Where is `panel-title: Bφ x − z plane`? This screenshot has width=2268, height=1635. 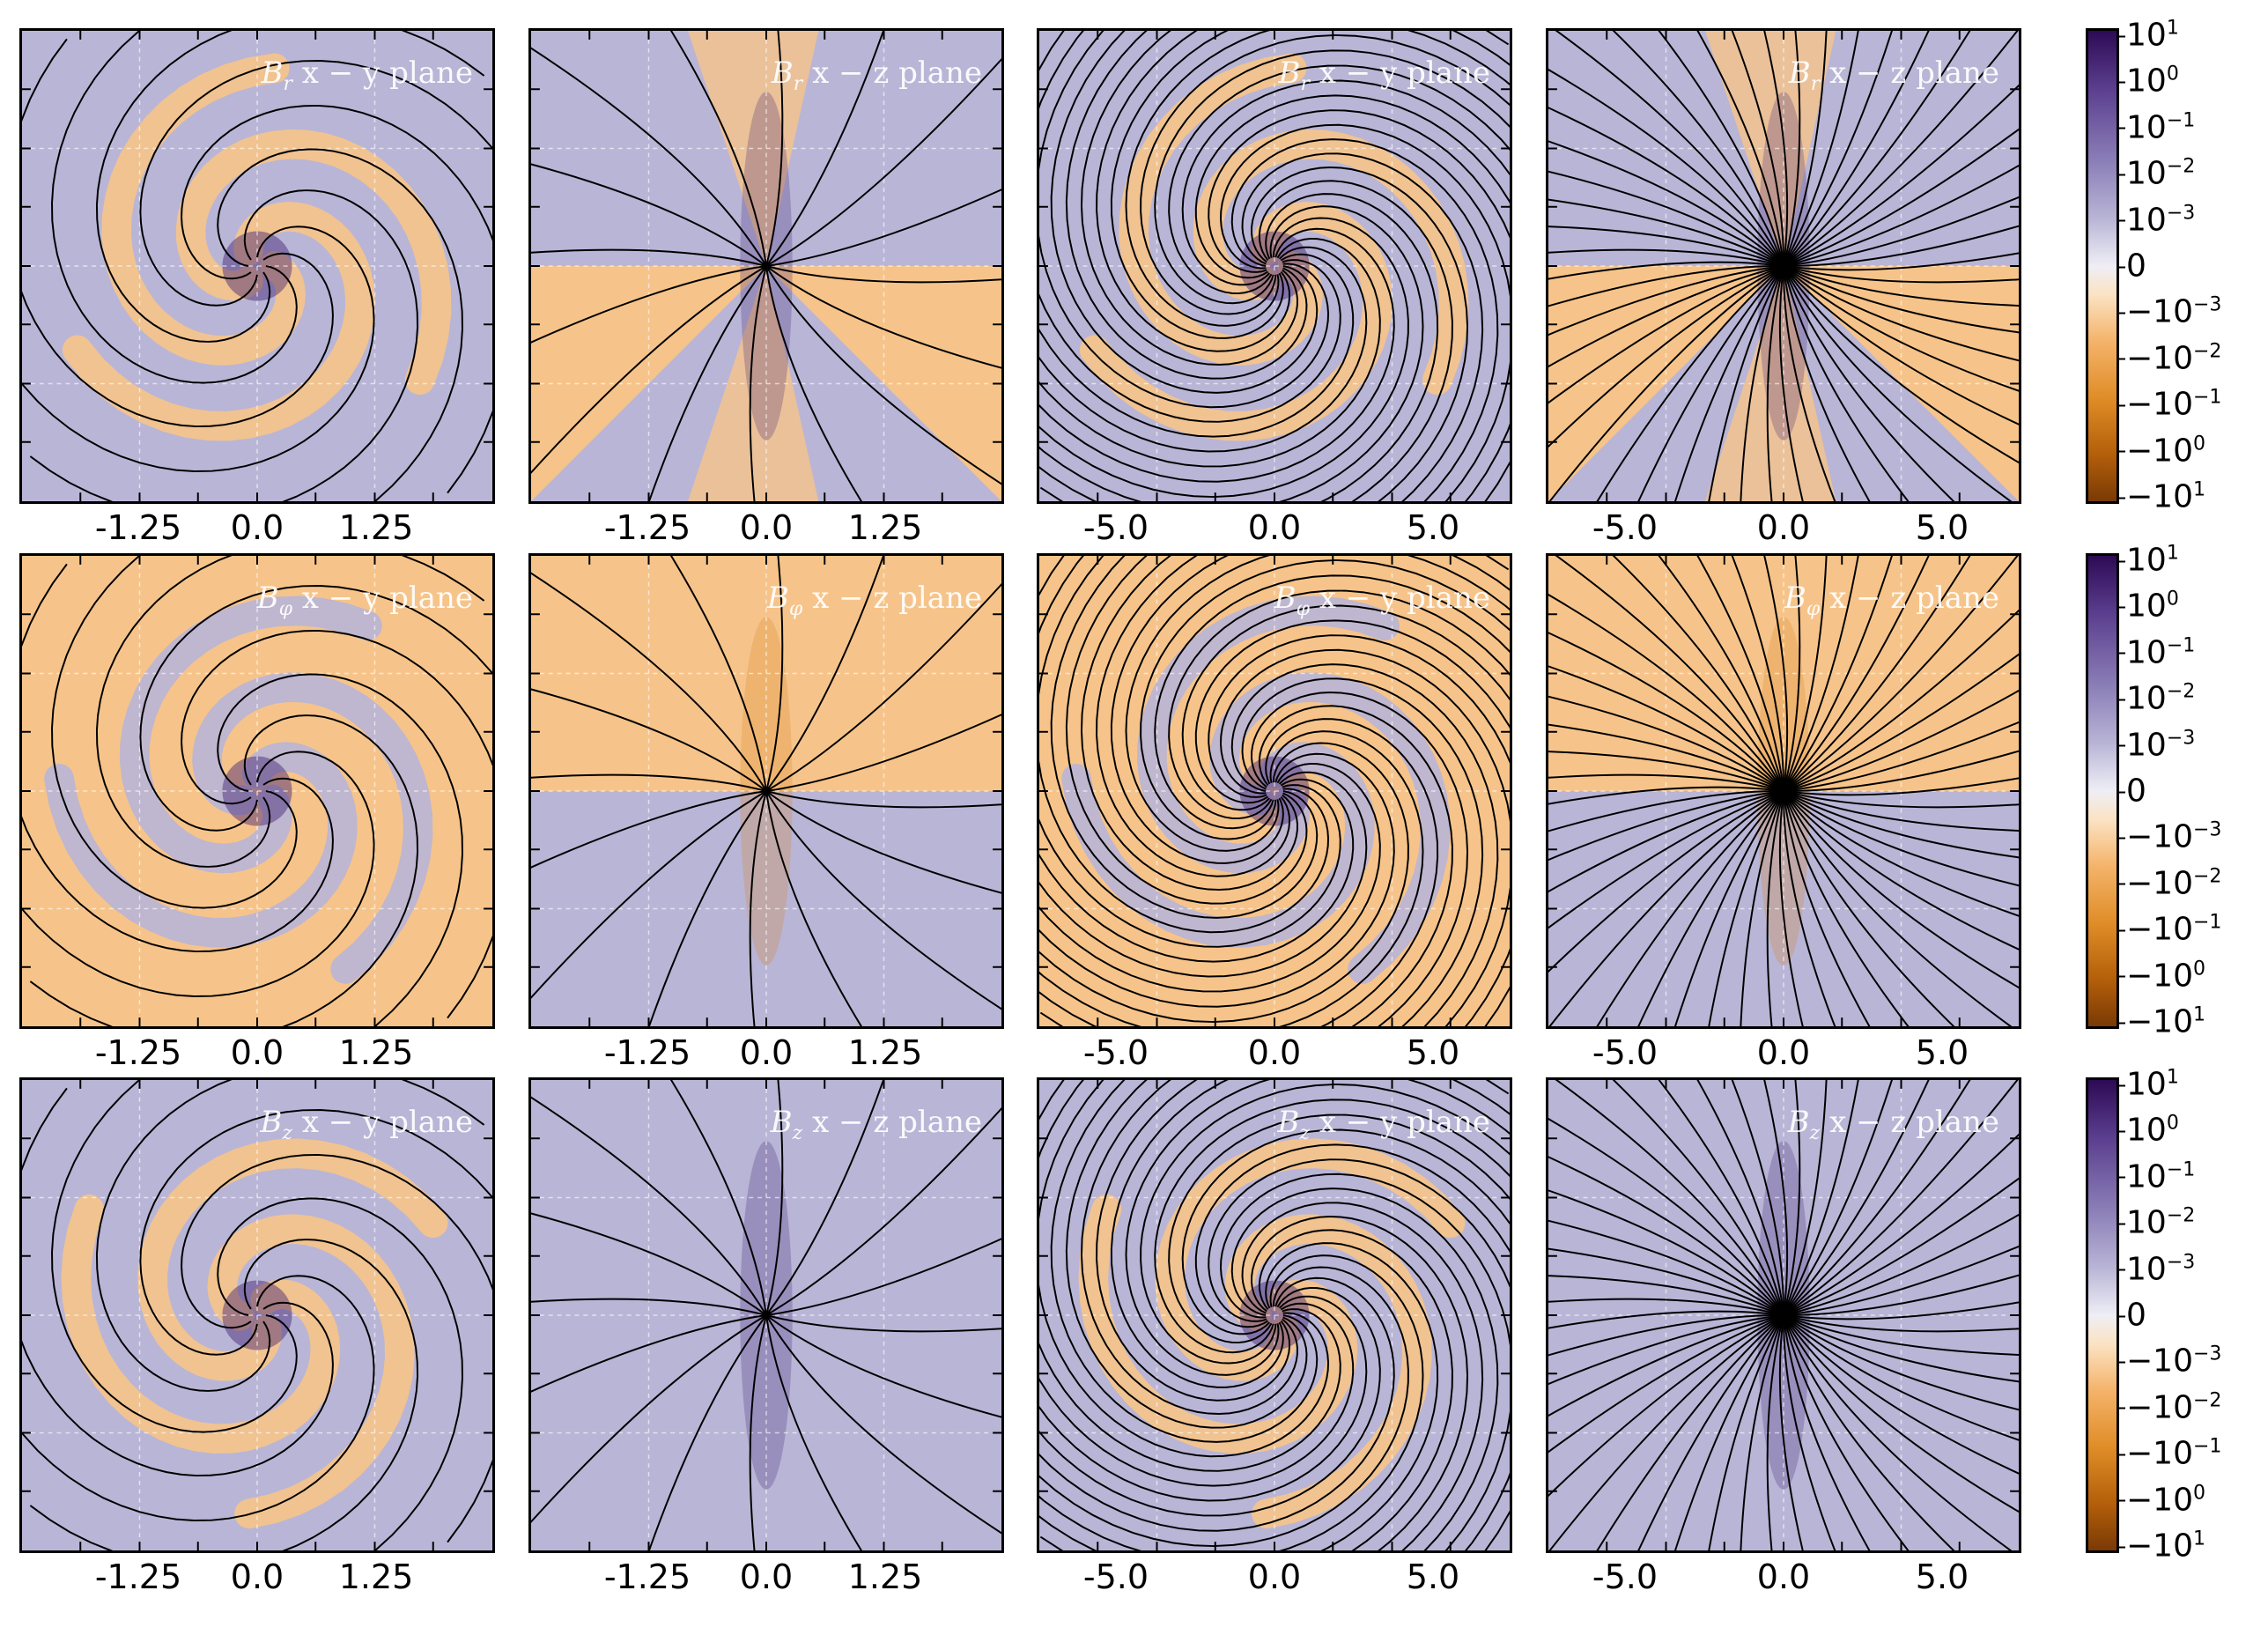
panel-title: Bφ x − z plane is located at coordinates (874, 600).